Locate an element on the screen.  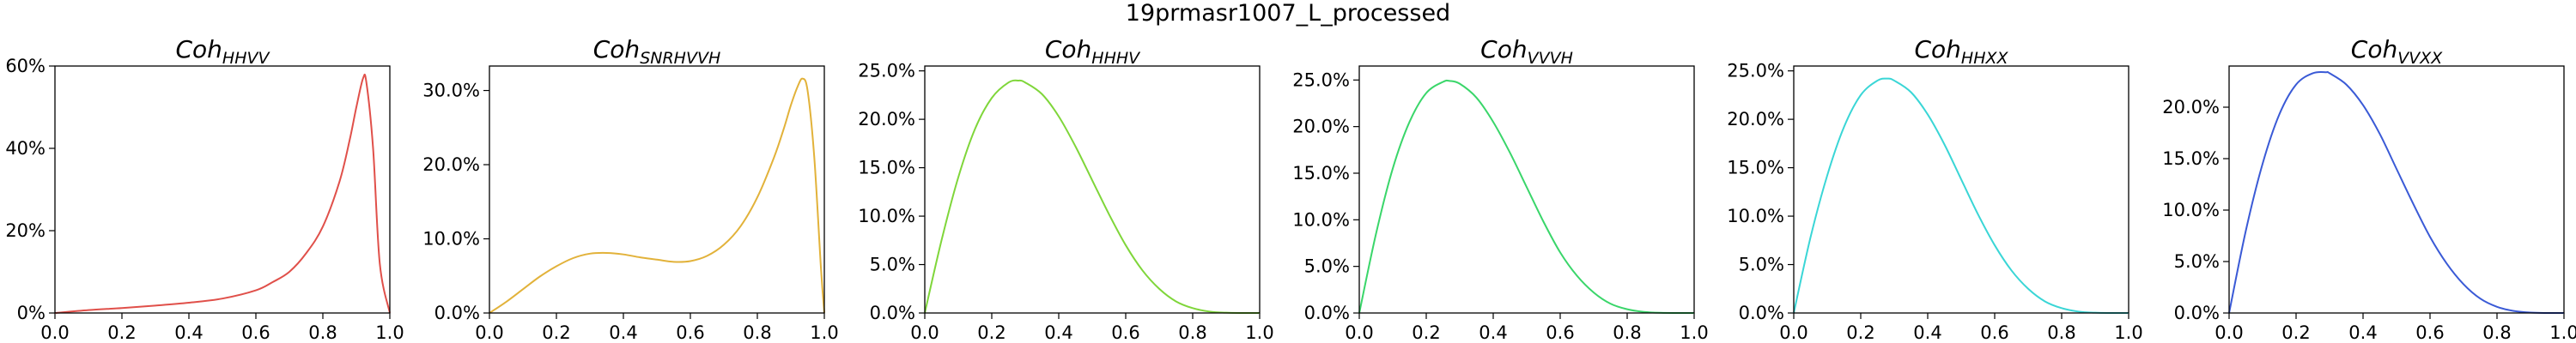
y-tick-label: 20% is located at coordinates (25, 231).